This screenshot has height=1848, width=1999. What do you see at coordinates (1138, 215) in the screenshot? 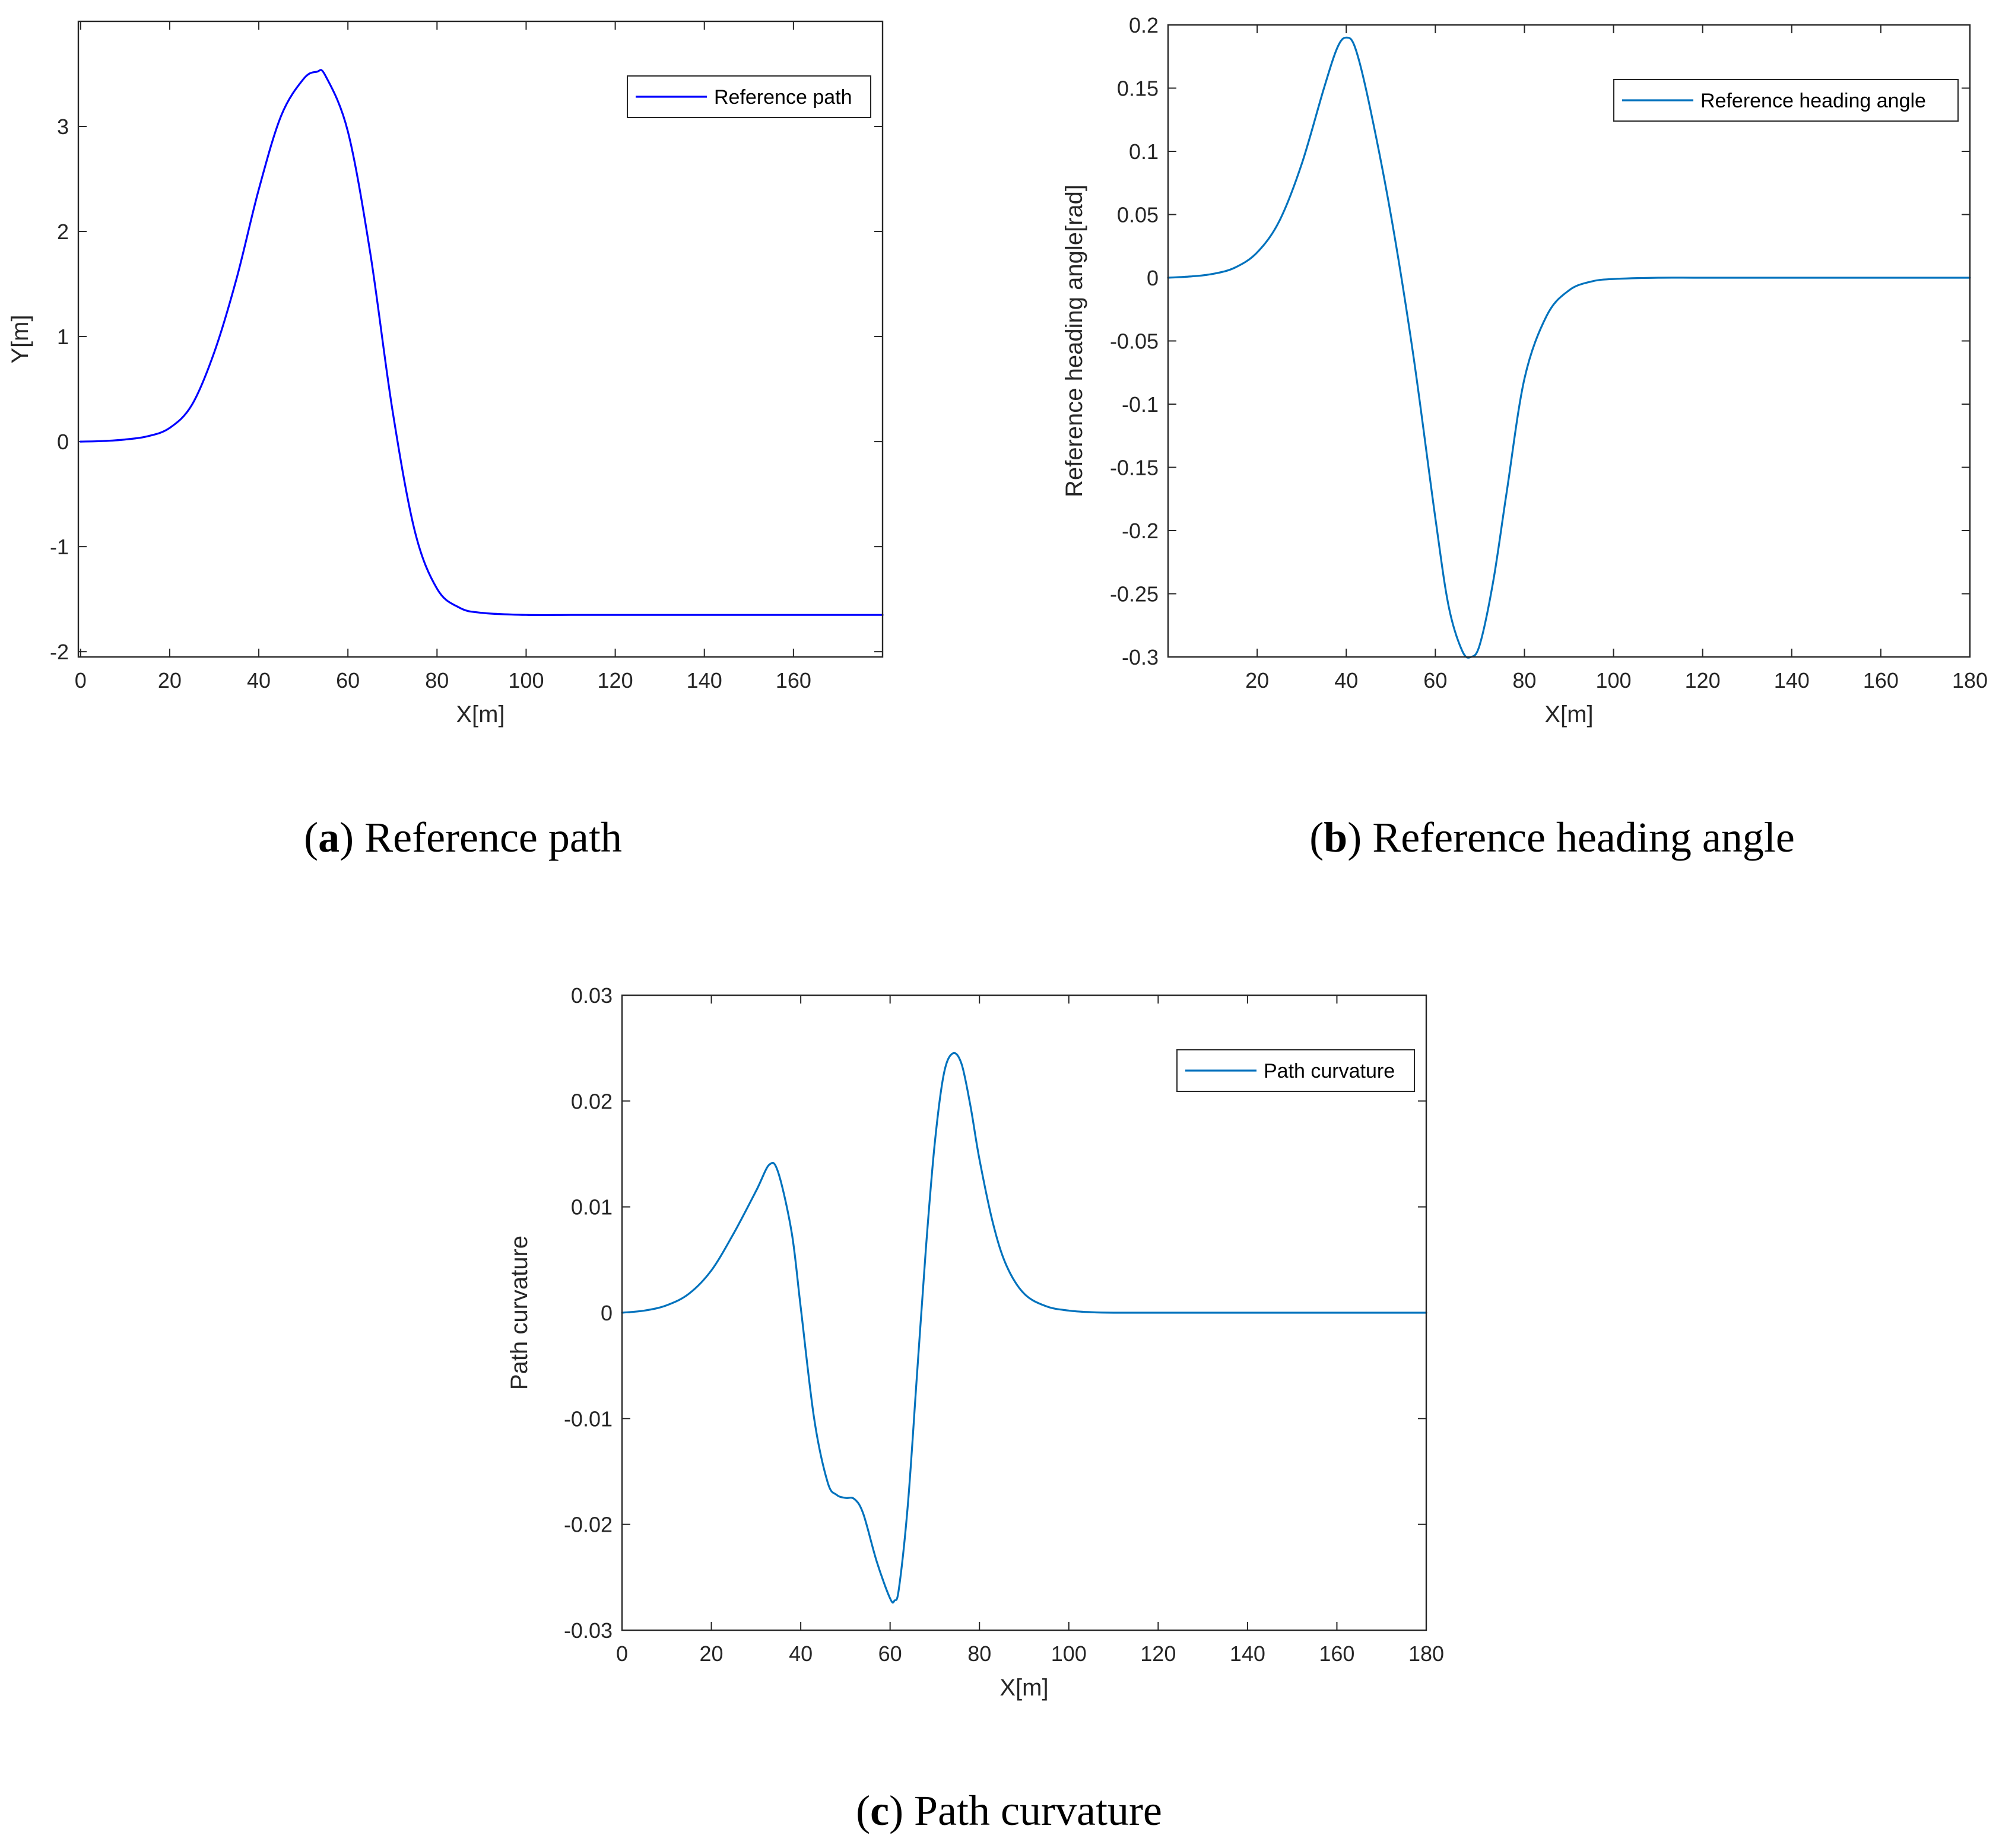
I see `chart-b-y-tick-label: 0.05` at bounding box center [1138, 215].